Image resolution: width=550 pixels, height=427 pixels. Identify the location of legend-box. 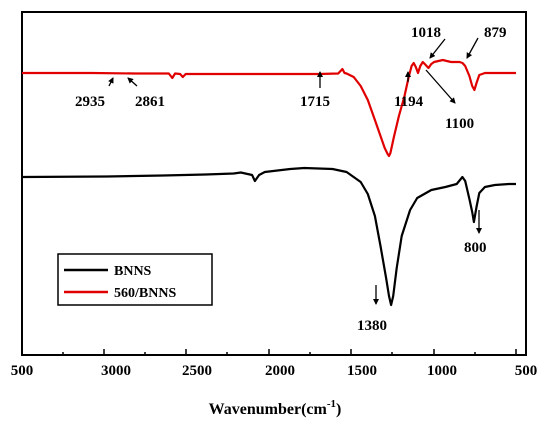
(135, 279).